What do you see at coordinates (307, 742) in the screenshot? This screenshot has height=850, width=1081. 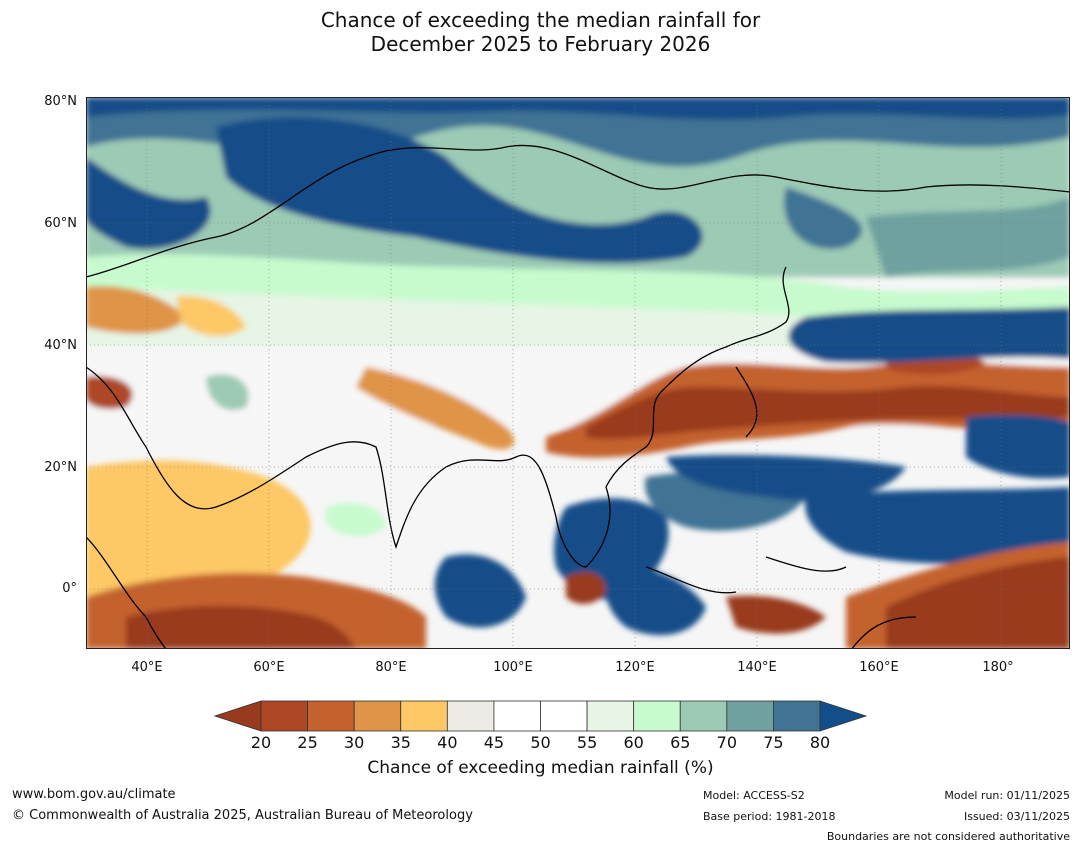 I see `colorbar-tick: 25` at bounding box center [307, 742].